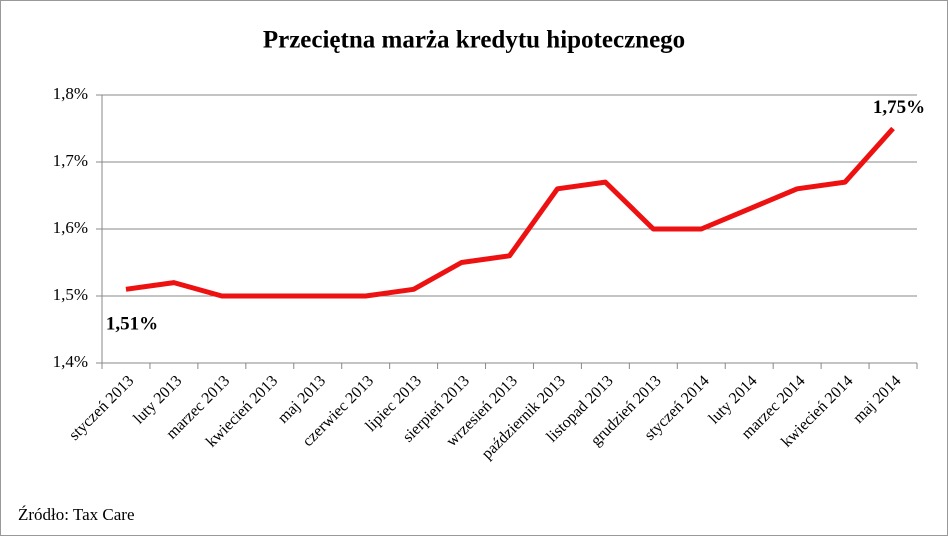  What do you see at coordinates (132, 324) in the screenshot?
I see `data-label: 1,51%` at bounding box center [132, 324].